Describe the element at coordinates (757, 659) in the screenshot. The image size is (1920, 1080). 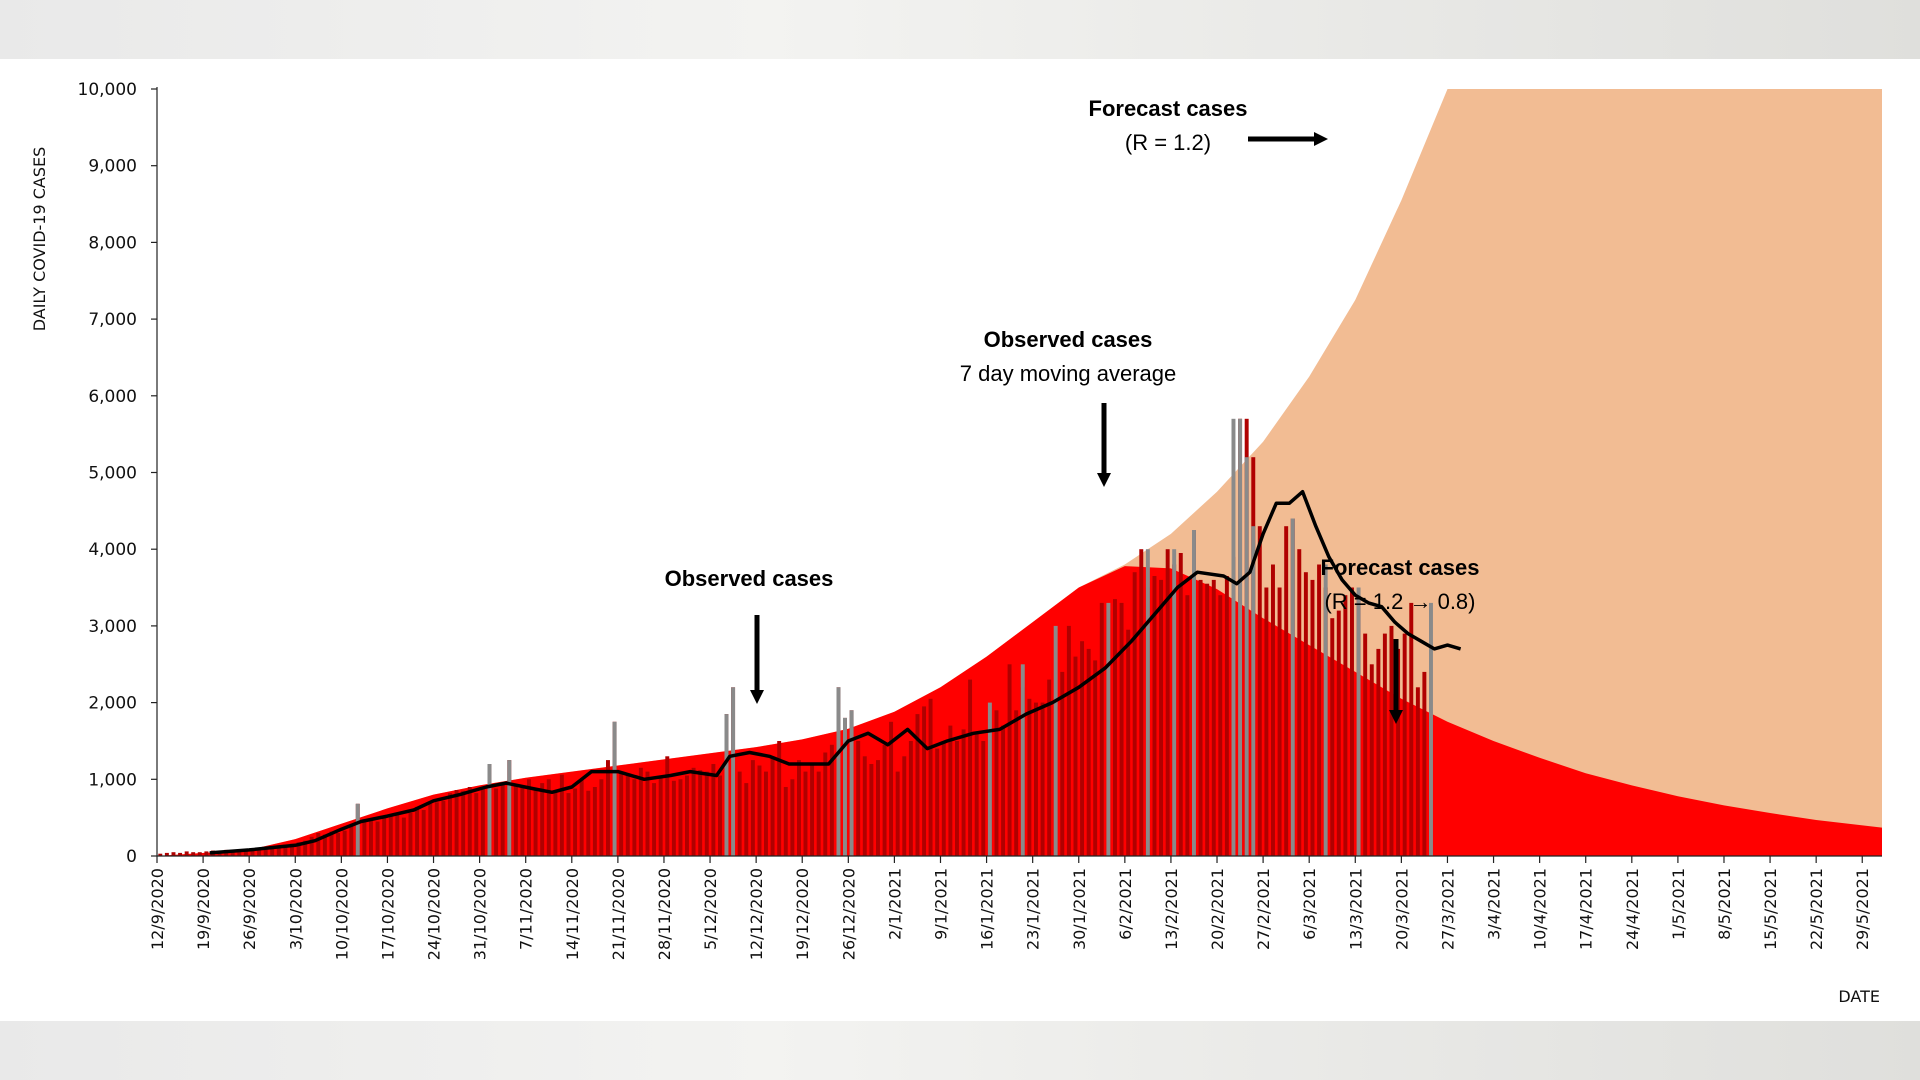
I see `arrow-observed-icon` at that location.